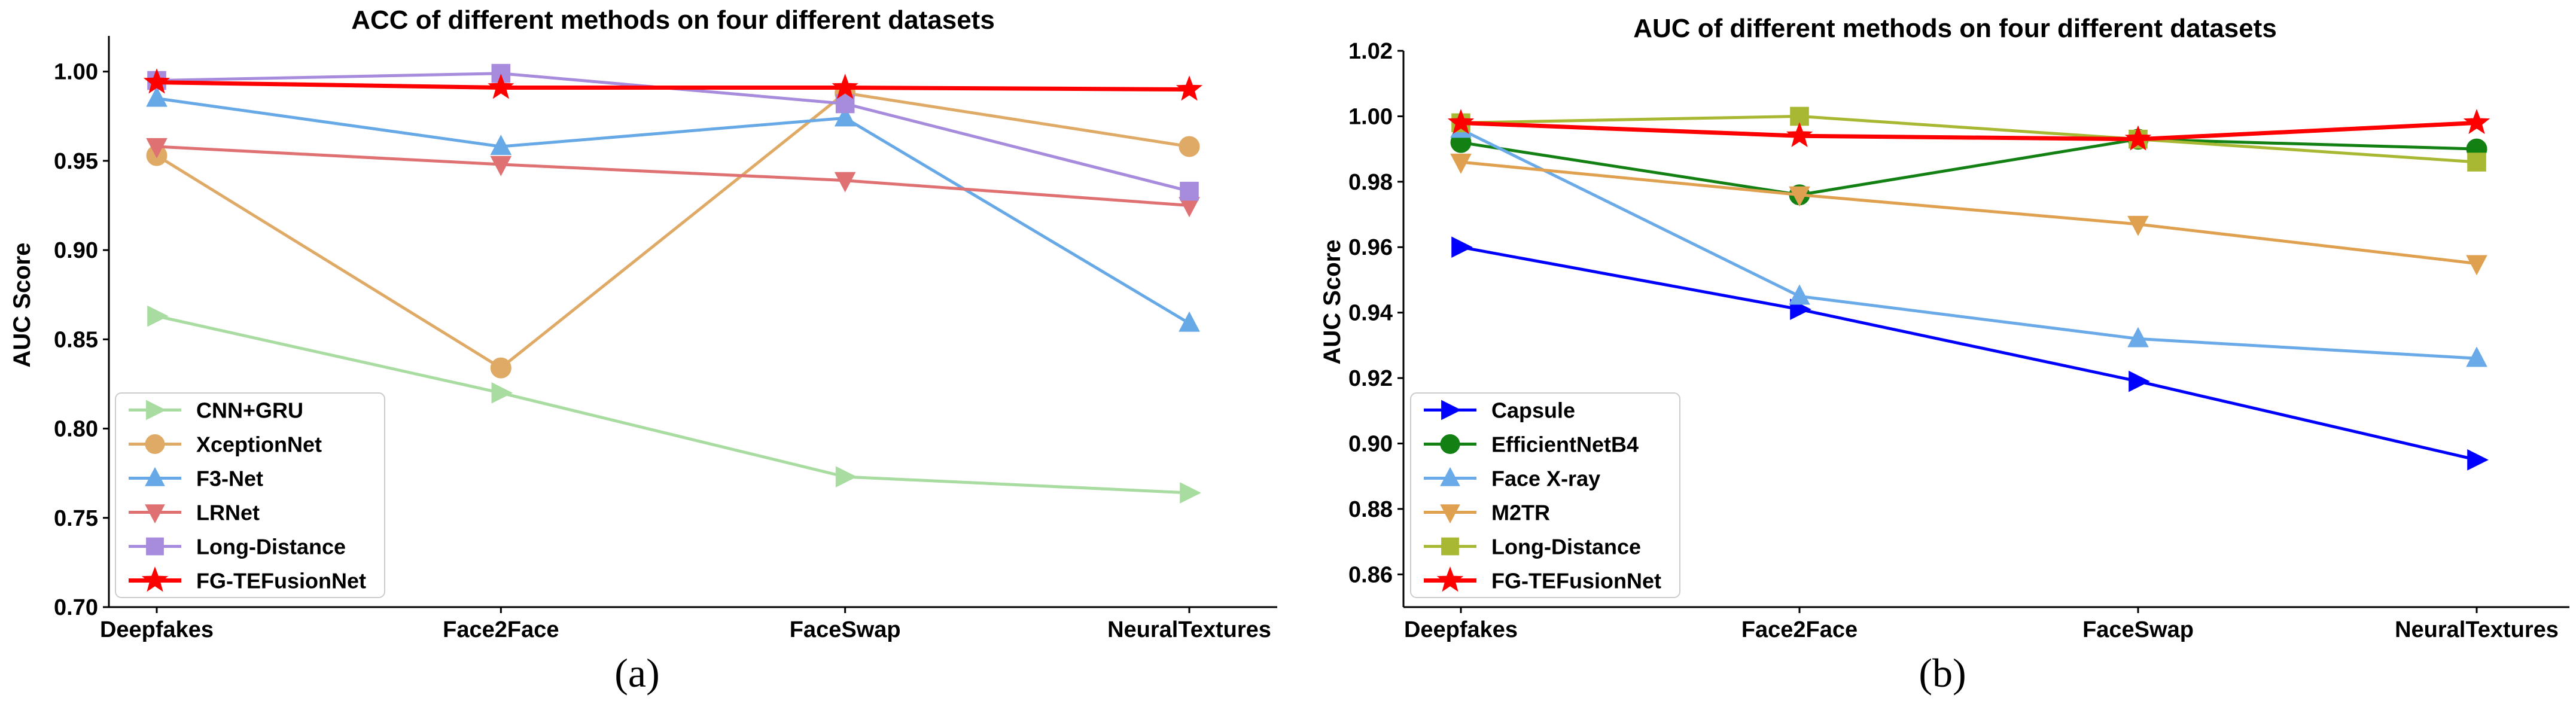 The width and height of the screenshot is (2576, 704). I want to click on y-tick-label: 0.96, so click(1370, 247).